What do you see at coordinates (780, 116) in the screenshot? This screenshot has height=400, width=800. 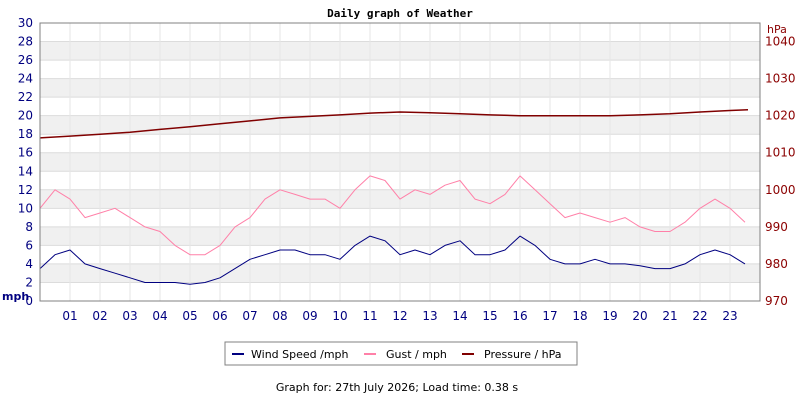 I see `y-right-tick-label: 1020` at bounding box center [780, 116].